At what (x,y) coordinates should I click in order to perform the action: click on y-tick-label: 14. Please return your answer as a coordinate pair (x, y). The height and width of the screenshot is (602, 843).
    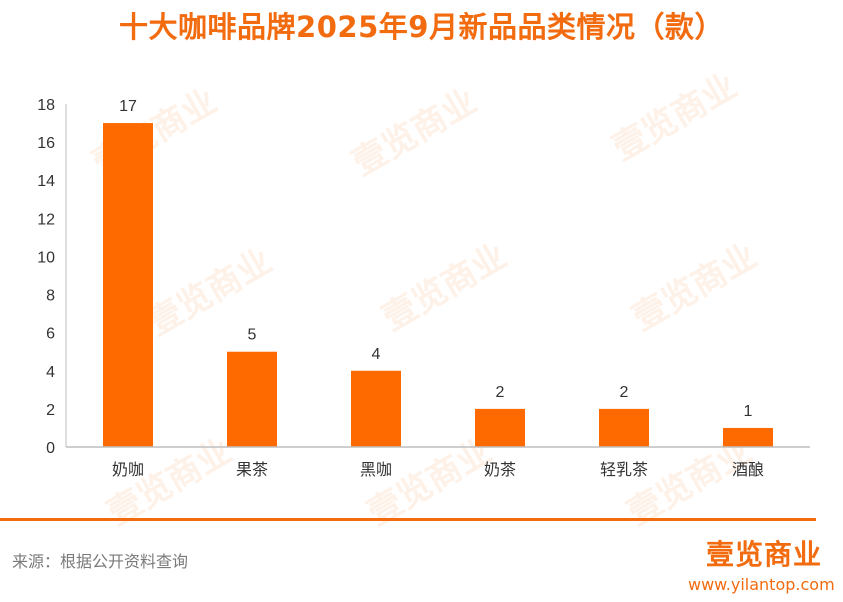
    Looking at the image, I should click on (46, 181).